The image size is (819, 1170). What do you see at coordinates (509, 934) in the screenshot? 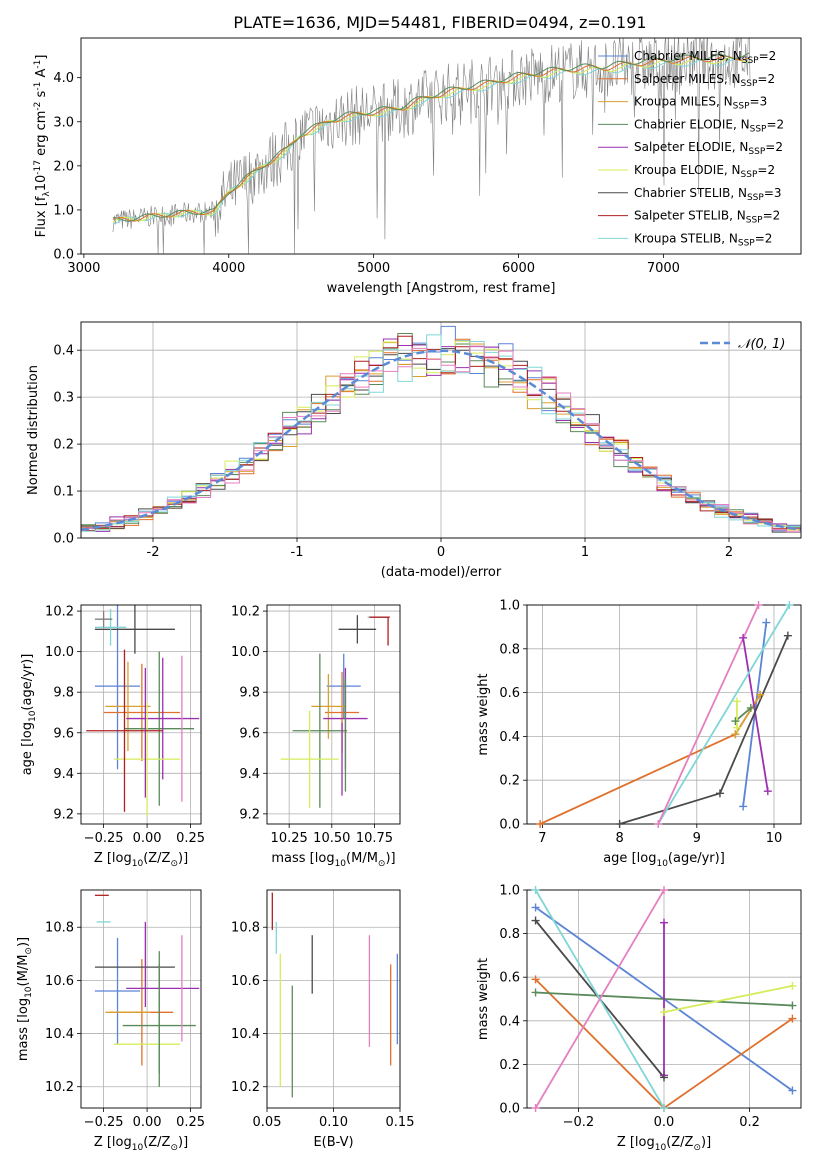
I see `y-tick-label: 0.8` at bounding box center [509, 934].